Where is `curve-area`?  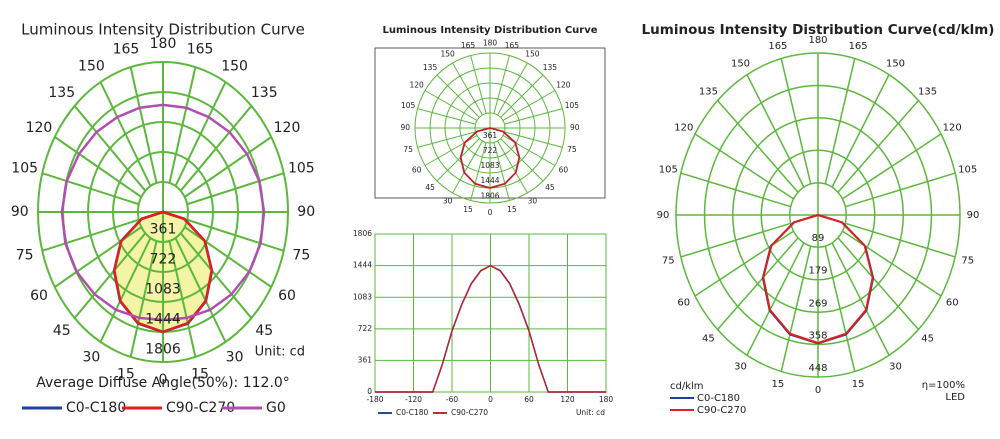 curve-area is located at coordinates (138, 272).